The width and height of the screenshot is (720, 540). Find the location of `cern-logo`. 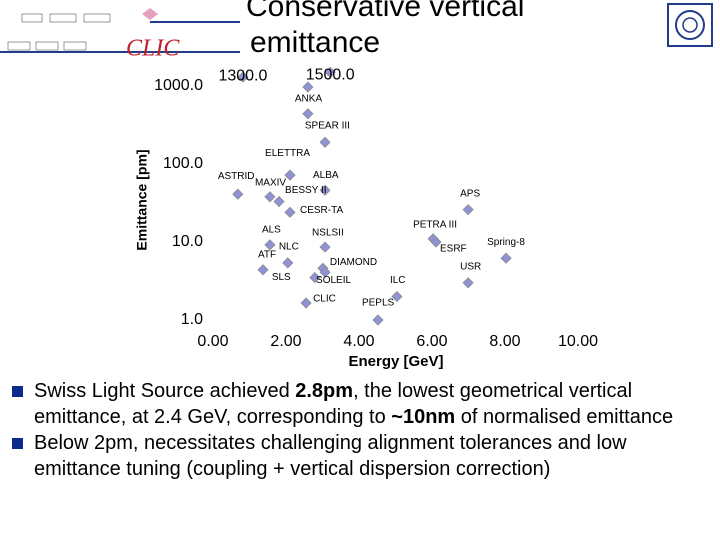

cern-logo is located at coordinates (690, 25).